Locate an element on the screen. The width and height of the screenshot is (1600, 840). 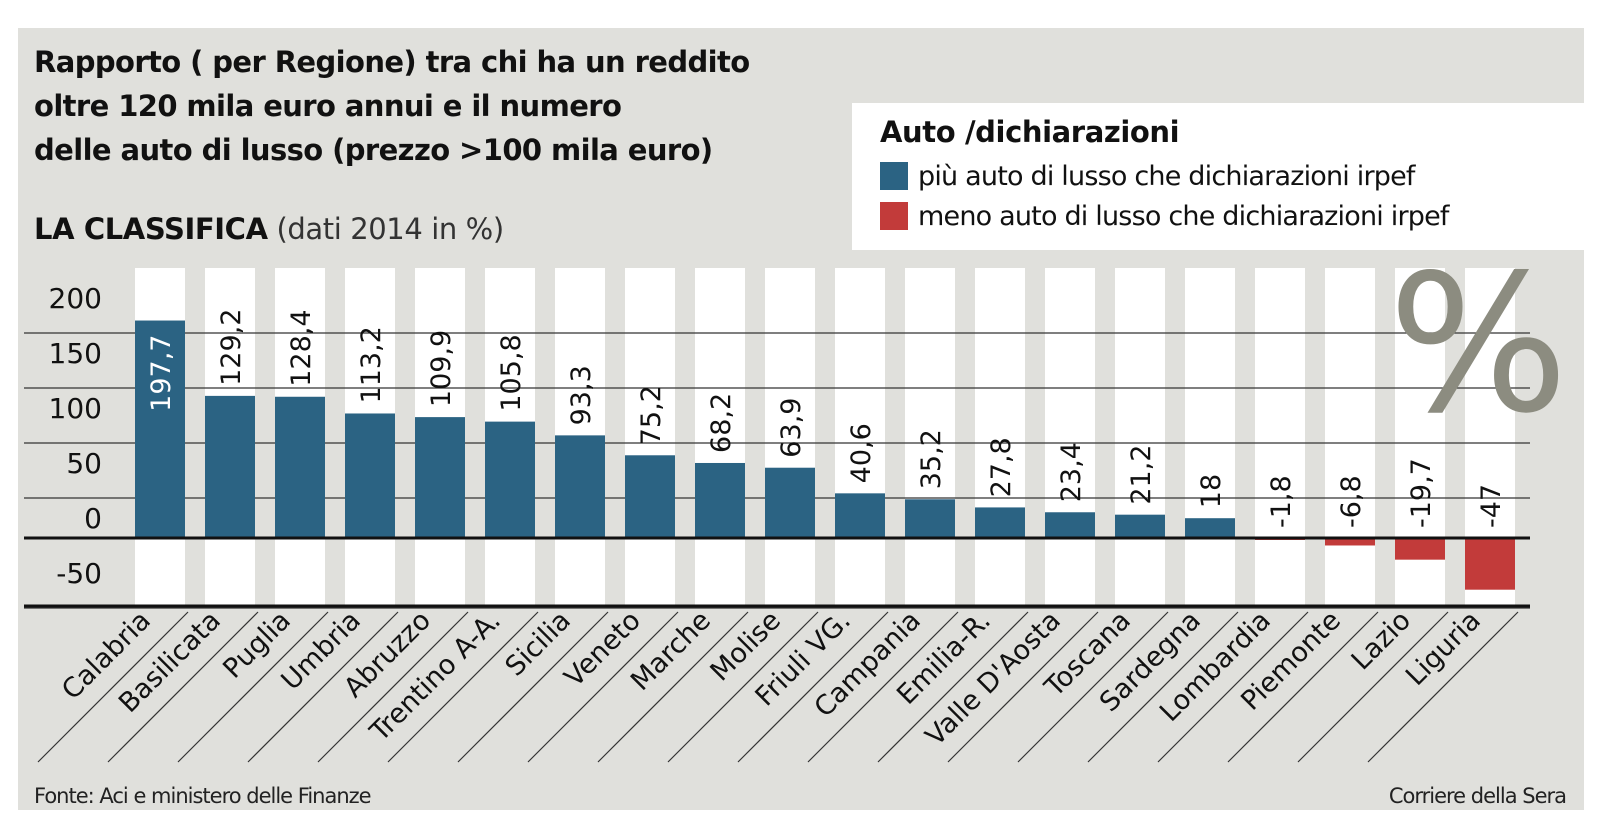
source-note: Fonte: Aci e ministero delle Finanze is located at coordinates (203, 796).